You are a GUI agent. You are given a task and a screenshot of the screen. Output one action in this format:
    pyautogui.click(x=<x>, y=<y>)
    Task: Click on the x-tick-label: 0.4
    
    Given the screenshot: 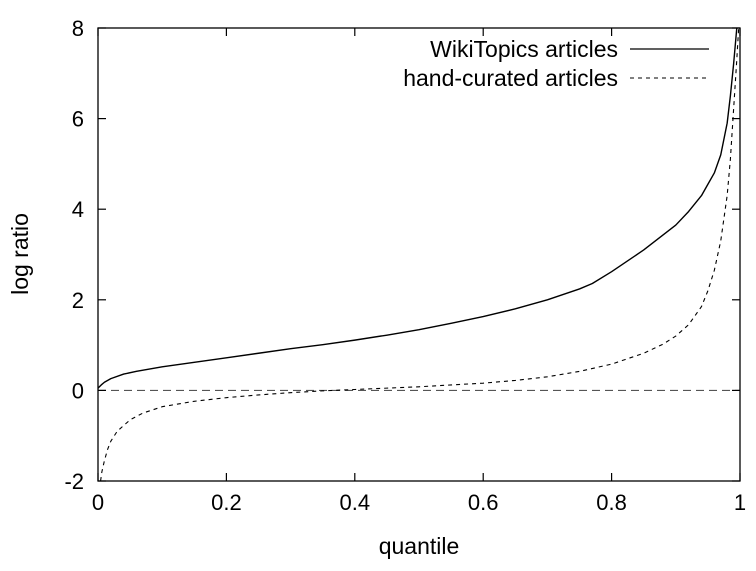 What is the action you would take?
    pyautogui.click(x=355, y=502)
    